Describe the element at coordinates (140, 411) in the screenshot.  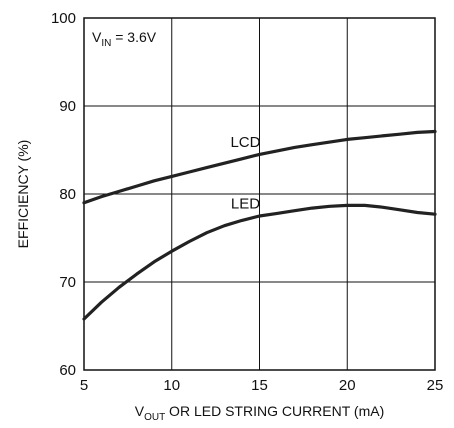
I see `x-axis-title-prefix: V` at that location.